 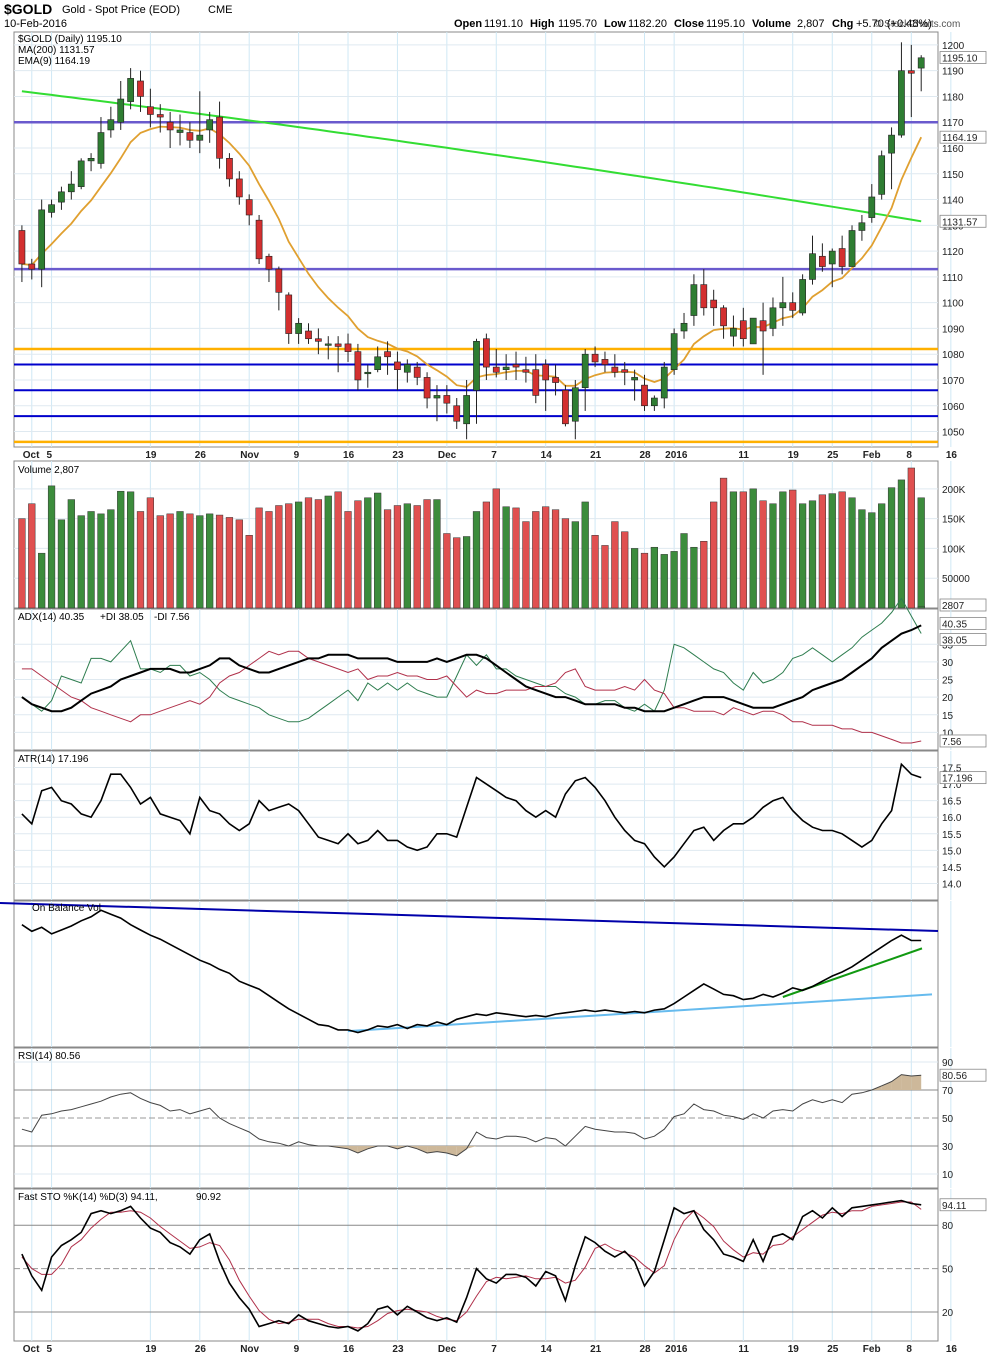 I want to click on rsi-overbought-fill, so click(x=916, y=1082).